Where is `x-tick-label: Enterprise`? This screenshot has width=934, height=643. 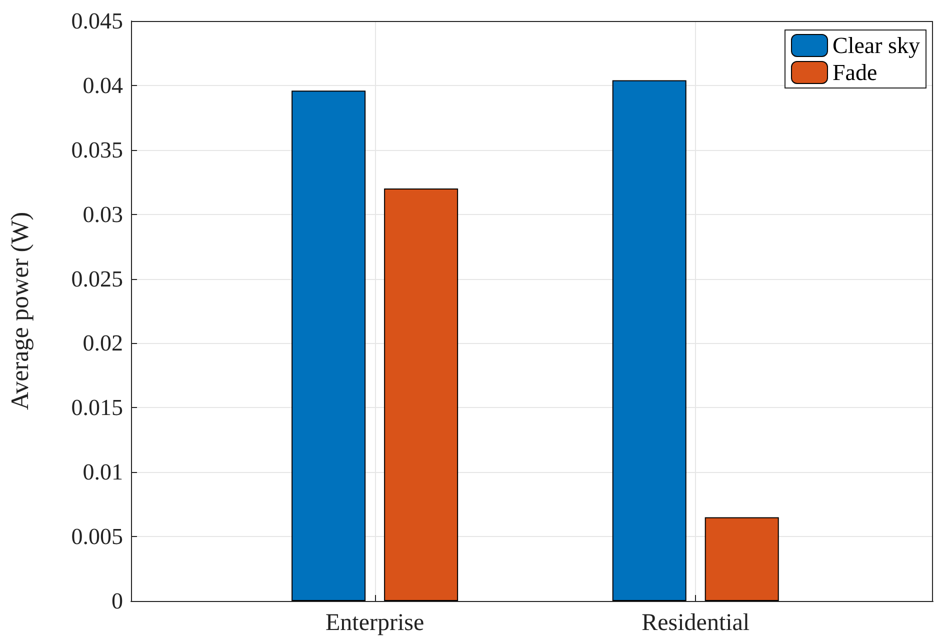 x-tick-label: Enterprise is located at coordinates (374, 623).